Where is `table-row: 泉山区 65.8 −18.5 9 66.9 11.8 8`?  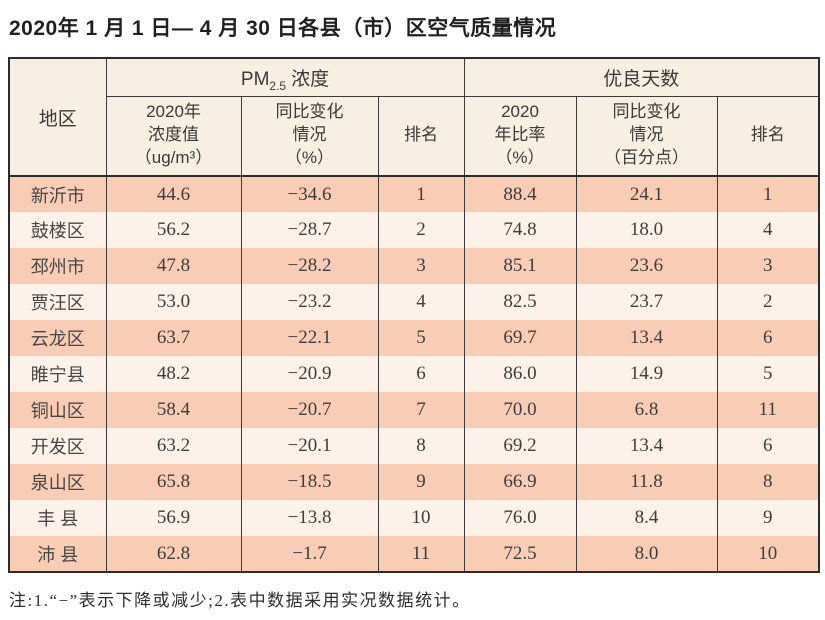
table-row: 泉山区 65.8 −18.5 9 66.9 11.8 8 is located at coordinates (414, 482).